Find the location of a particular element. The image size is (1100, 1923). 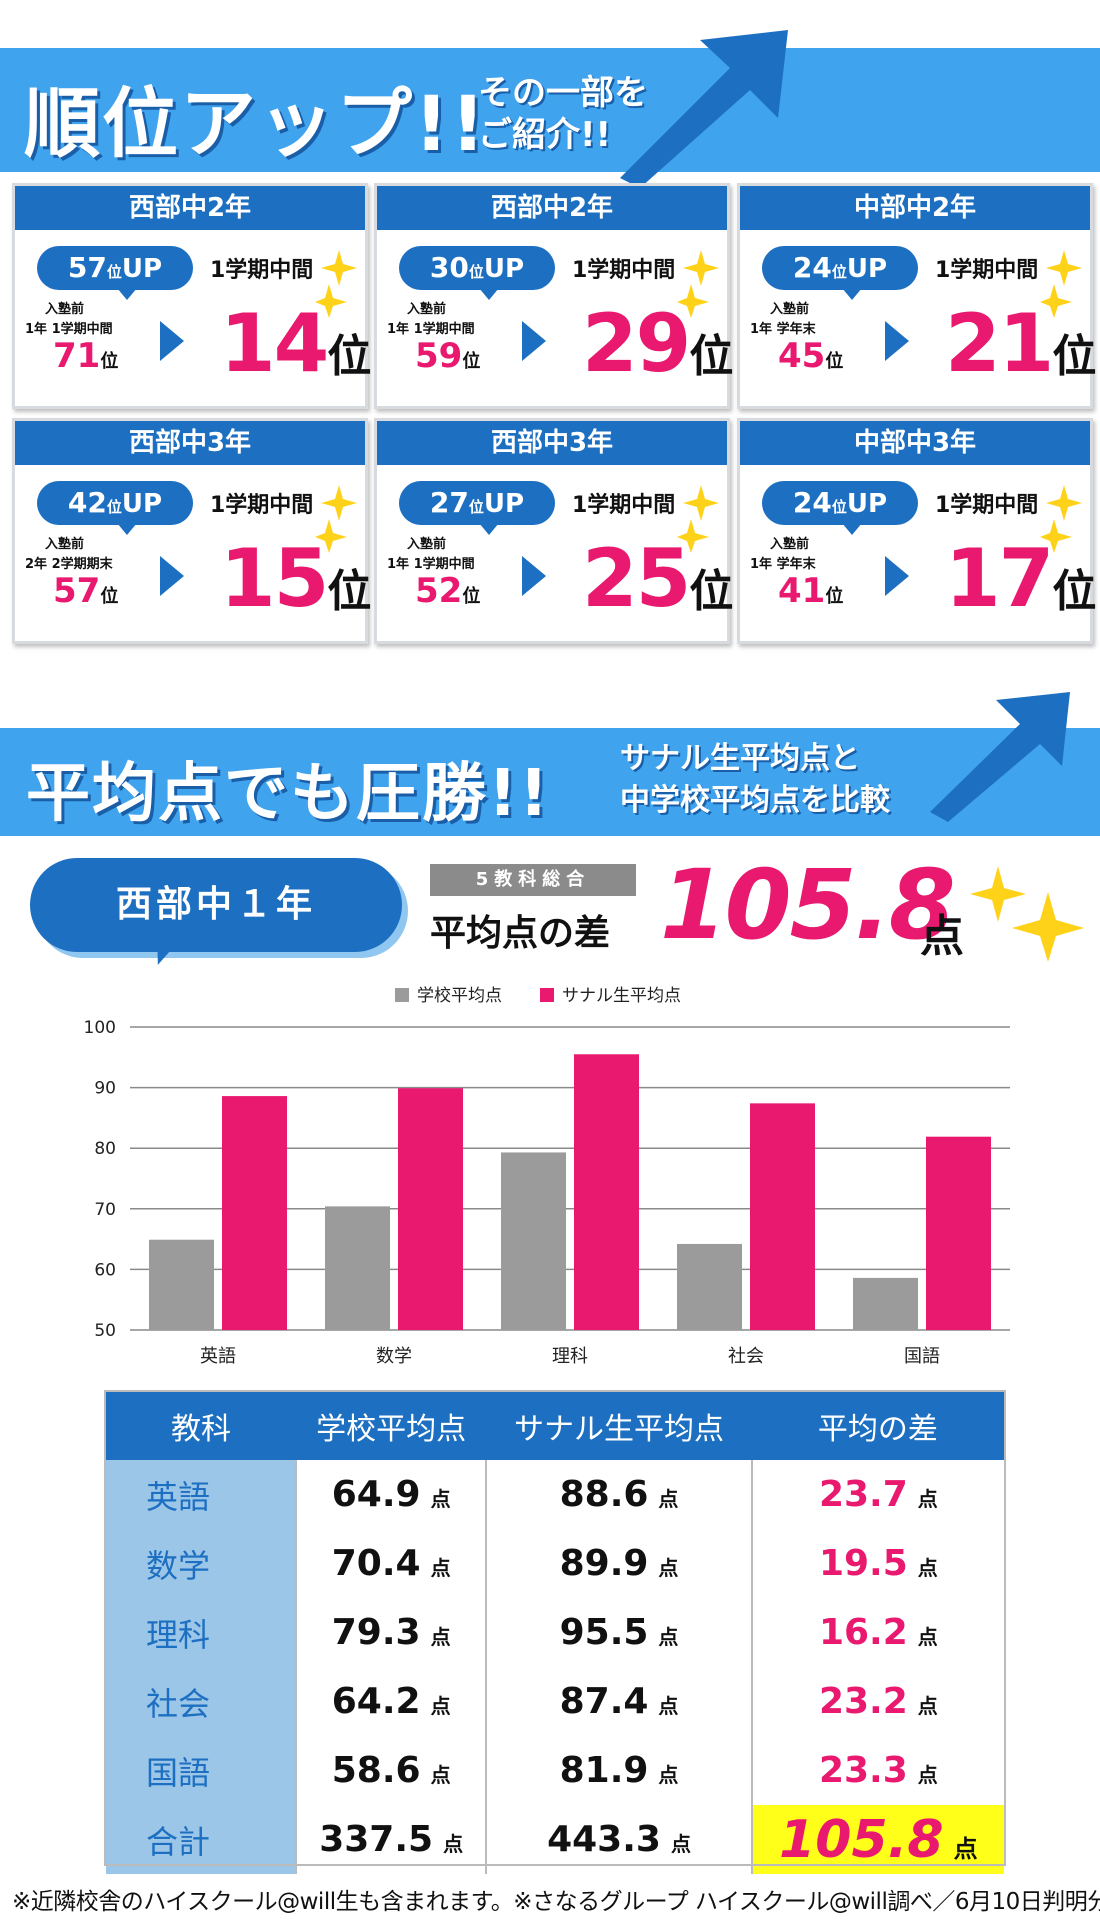

y-tick-label: 100 is located at coordinates (100, 1028).